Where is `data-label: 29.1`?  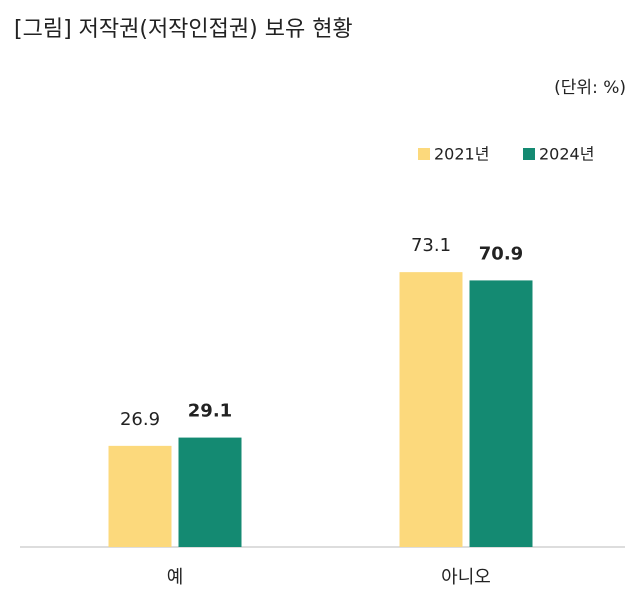
data-label: 29.1 is located at coordinates (210, 411).